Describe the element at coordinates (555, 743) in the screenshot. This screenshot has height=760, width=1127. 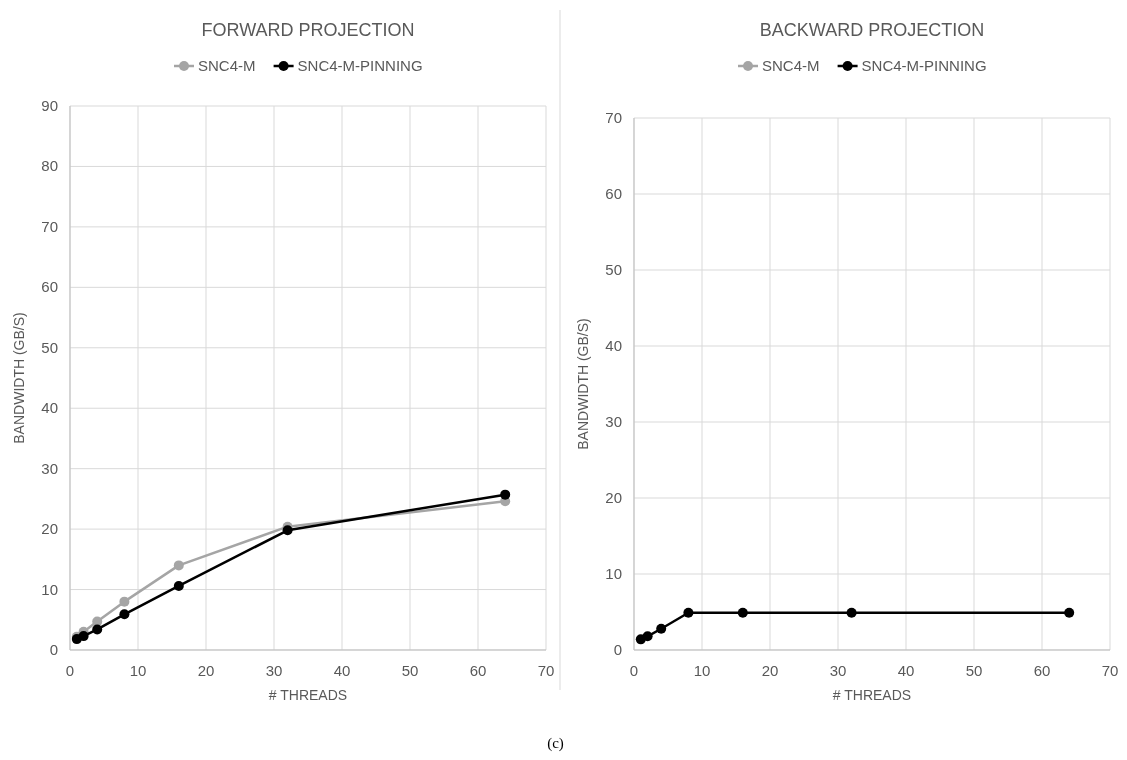
I see `text: (c)` at that location.